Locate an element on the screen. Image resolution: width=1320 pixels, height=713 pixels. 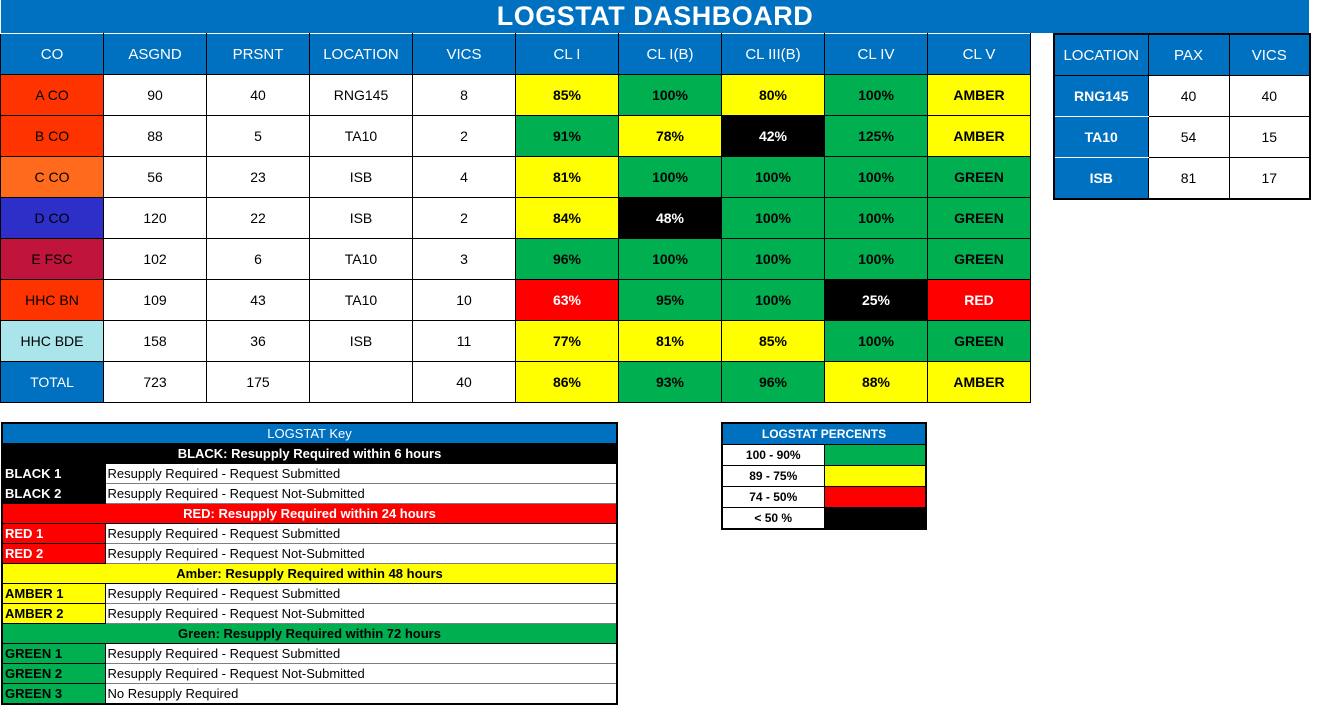
class-status-cell: 91% is located at coordinates (567, 136).